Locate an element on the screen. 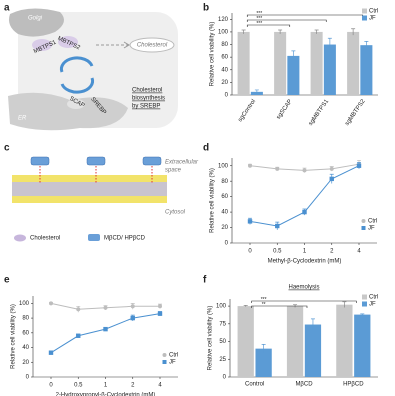 This screenshot has width=395, height=396. panel-label: f is located at coordinates (205, 280).